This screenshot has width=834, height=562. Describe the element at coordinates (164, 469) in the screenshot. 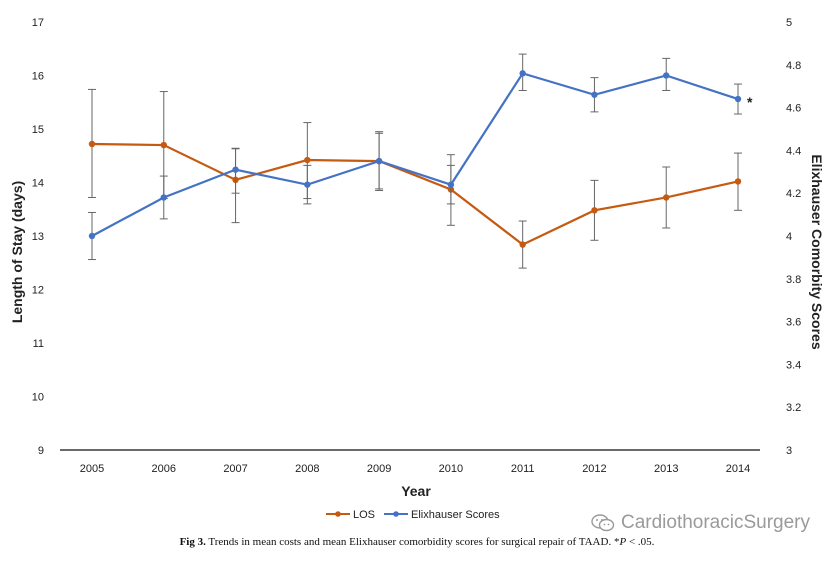

I see `x-tick-label: 2006` at that location.